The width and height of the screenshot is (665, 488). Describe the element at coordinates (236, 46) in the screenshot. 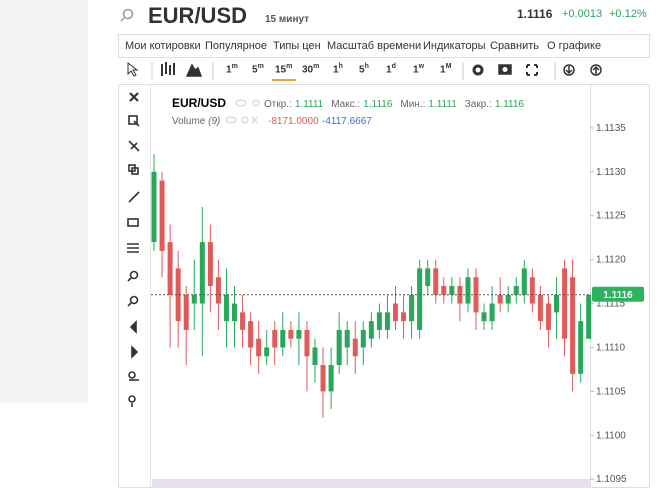

I see `menu-item: Популярное` at that location.